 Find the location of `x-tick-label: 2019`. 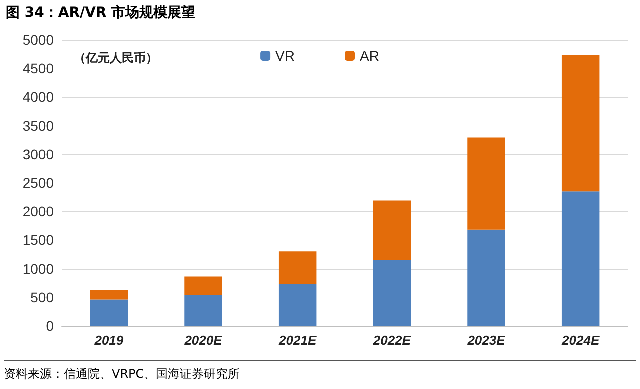

x-tick-label: 2019 is located at coordinates (109, 340).